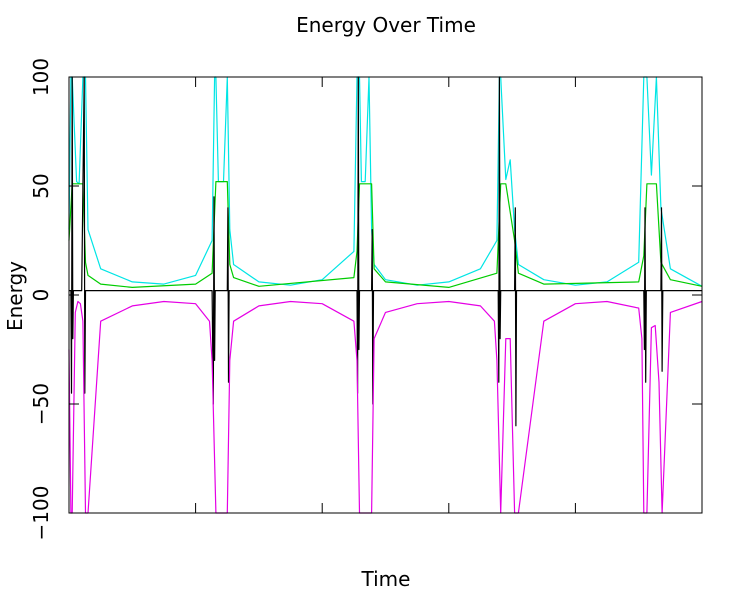  Describe the element at coordinates (41, 404) in the screenshot. I see `y-tick-label-1: −50` at that location.